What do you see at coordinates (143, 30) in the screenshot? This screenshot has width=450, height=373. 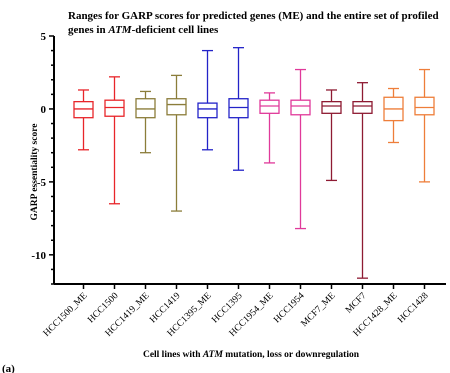 I see `chart-title-line-2: genes in ATM-deficient cell lines` at bounding box center [143, 30].